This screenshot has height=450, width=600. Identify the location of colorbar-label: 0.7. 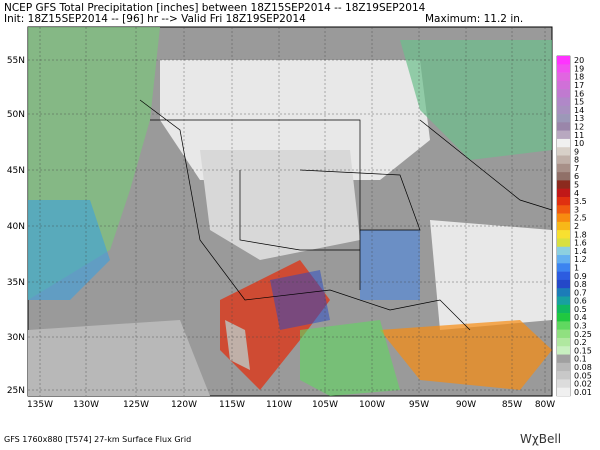
(580, 292).